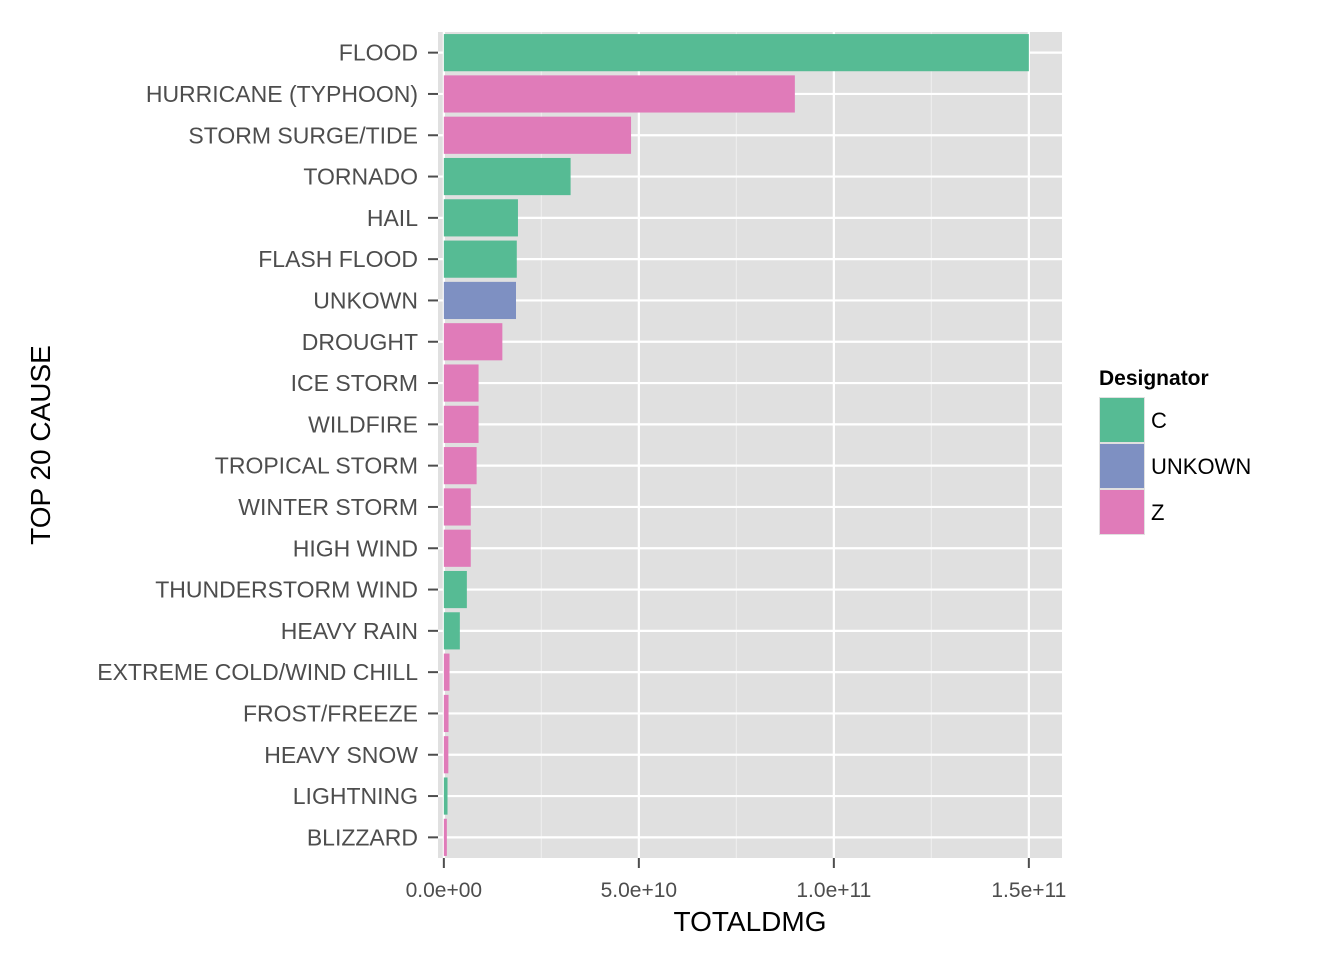  What do you see at coordinates (282, 94) in the screenshot?
I see `y-tick-label: HURRICANE (TYPHOON)` at bounding box center [282, 94].